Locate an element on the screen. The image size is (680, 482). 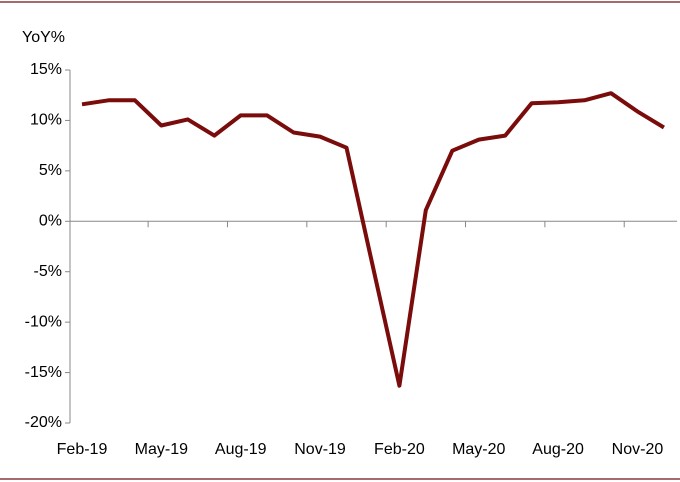
x-tick-label: Feb-20 is located at coordinates (399, 449).